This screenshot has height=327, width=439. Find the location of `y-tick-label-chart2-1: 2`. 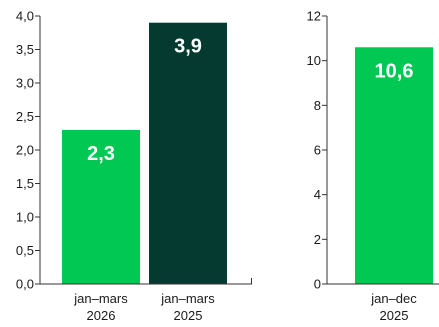

y-tick-label-chart2-1: 2 is located at coordinates (317, 239).